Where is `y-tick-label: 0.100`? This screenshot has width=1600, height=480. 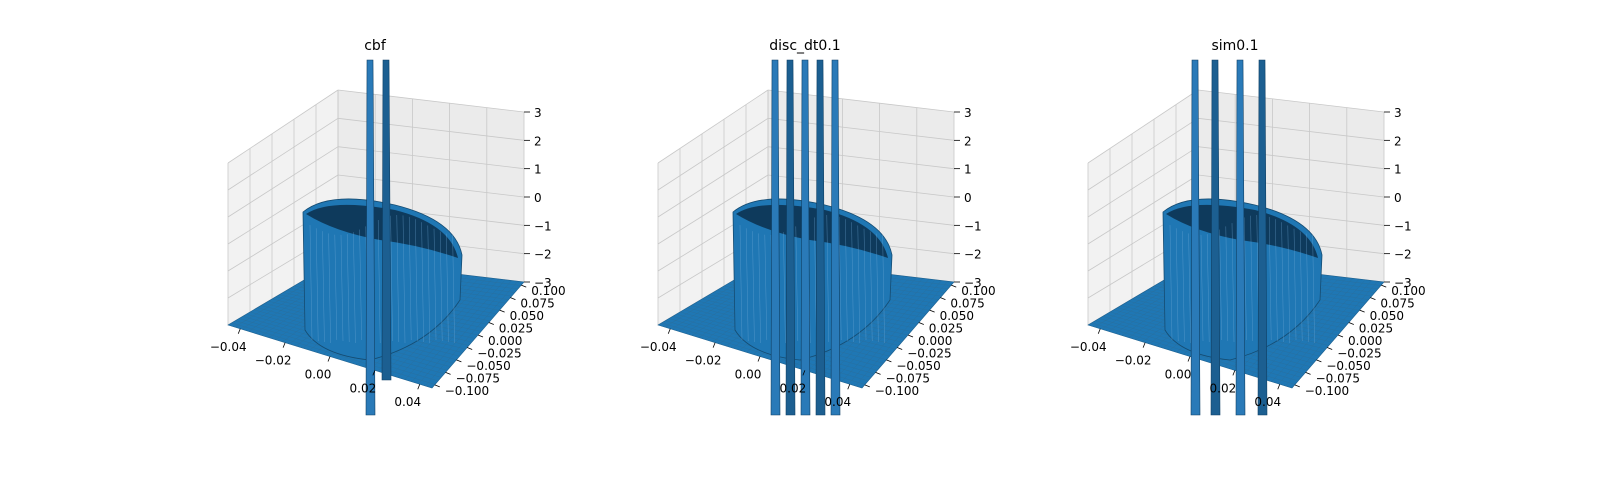 y-tick-label: 0.100 is located at coordinates (978, 291).